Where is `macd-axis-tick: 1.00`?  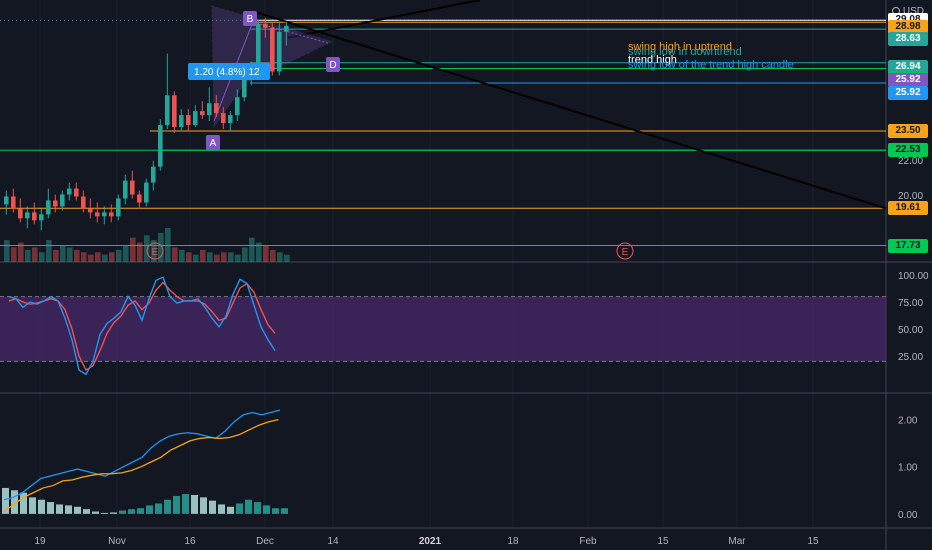
macd-axis-tick: 1.00 is located at coordinates (908, 468).